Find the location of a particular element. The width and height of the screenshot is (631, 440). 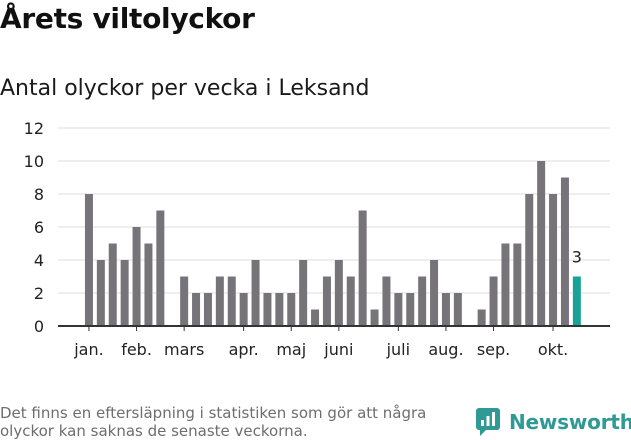

y-tick-label: 4 is located at coordinates (39, 260).